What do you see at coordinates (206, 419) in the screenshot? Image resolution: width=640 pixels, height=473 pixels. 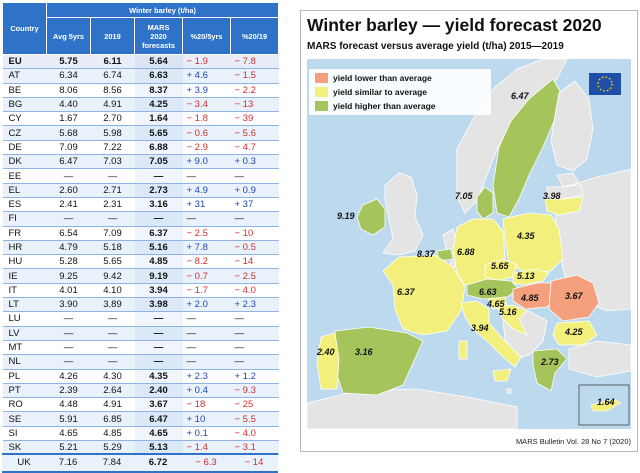 I see `cell-pct-5yrs: + 10` at bounding box center [206, 419].